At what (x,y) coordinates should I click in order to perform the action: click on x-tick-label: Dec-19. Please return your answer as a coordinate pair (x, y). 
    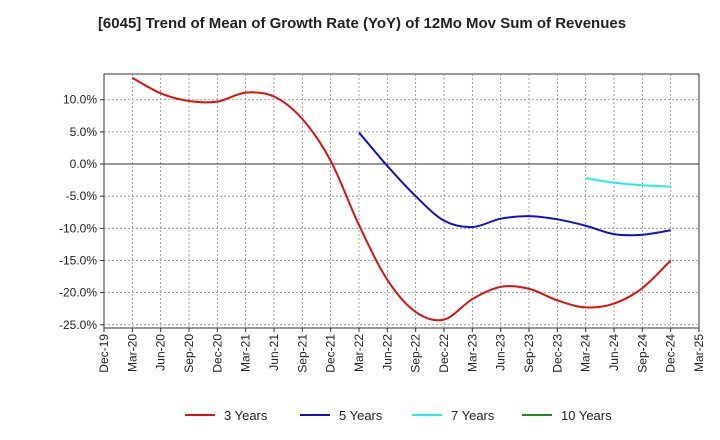
    Looking at the image, I should click on (104, 353).